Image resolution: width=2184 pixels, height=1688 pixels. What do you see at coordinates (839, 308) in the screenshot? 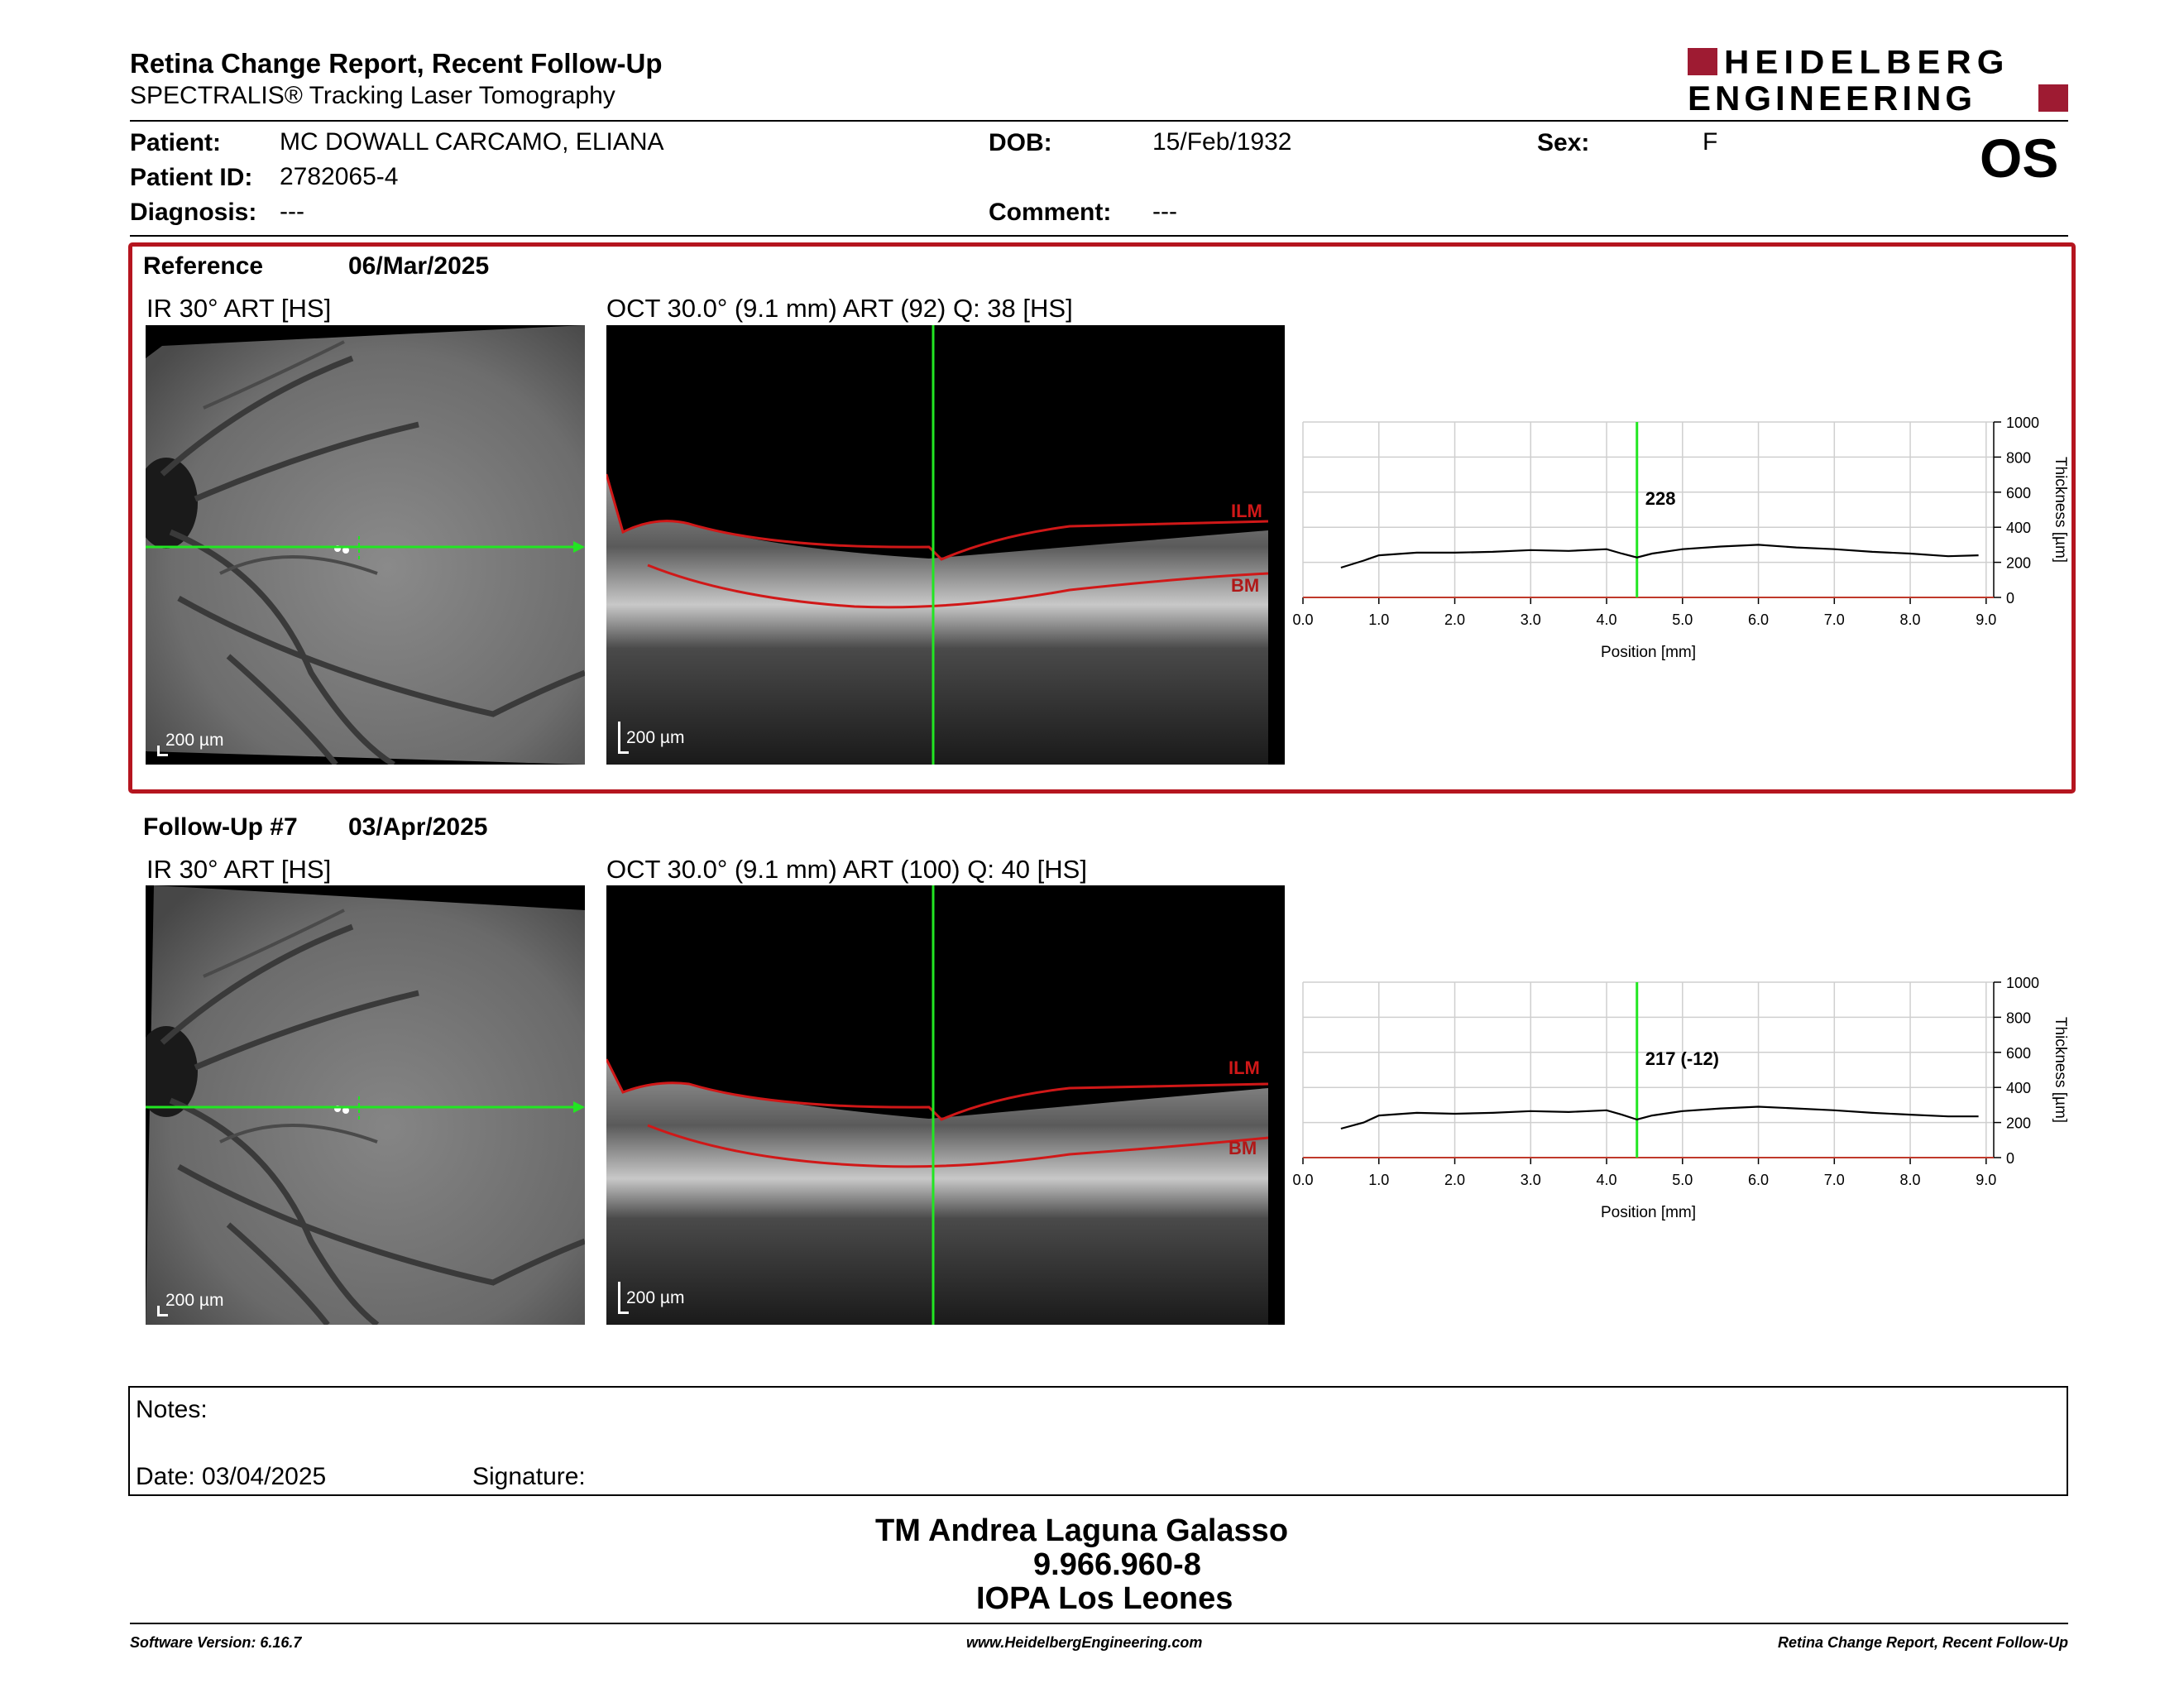
I see `oct-image-label: OCT 30.0° (9.1 mm) ART (92) Q: 38 [HS]` at bounding box center [839, 308].